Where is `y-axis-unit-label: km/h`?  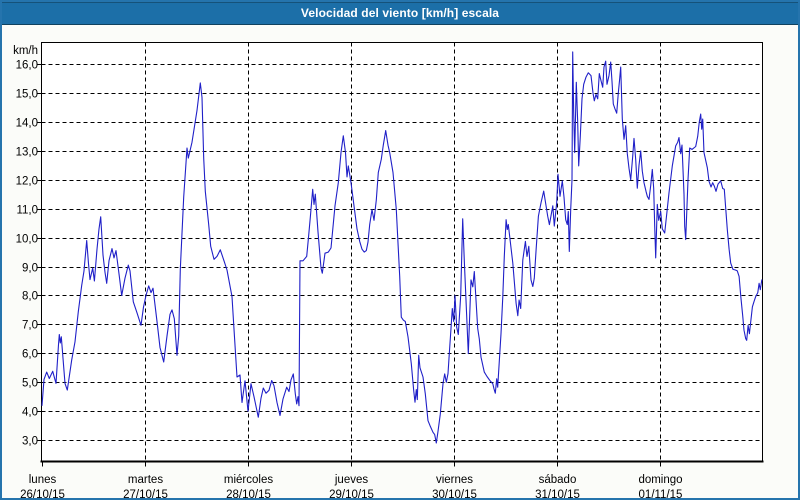
y-axis-unit-label: km/h is located at coordinates (25, 51).